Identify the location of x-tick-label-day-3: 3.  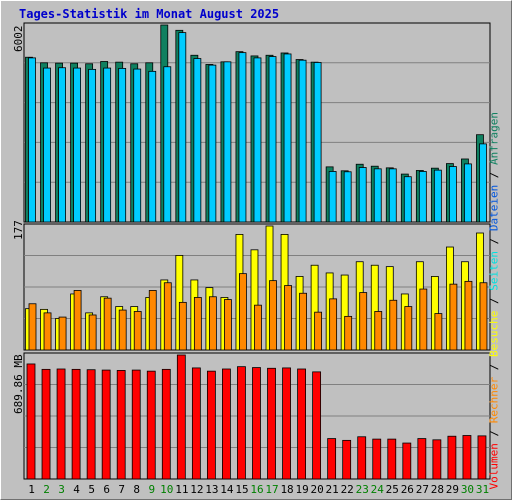
(61, 489).